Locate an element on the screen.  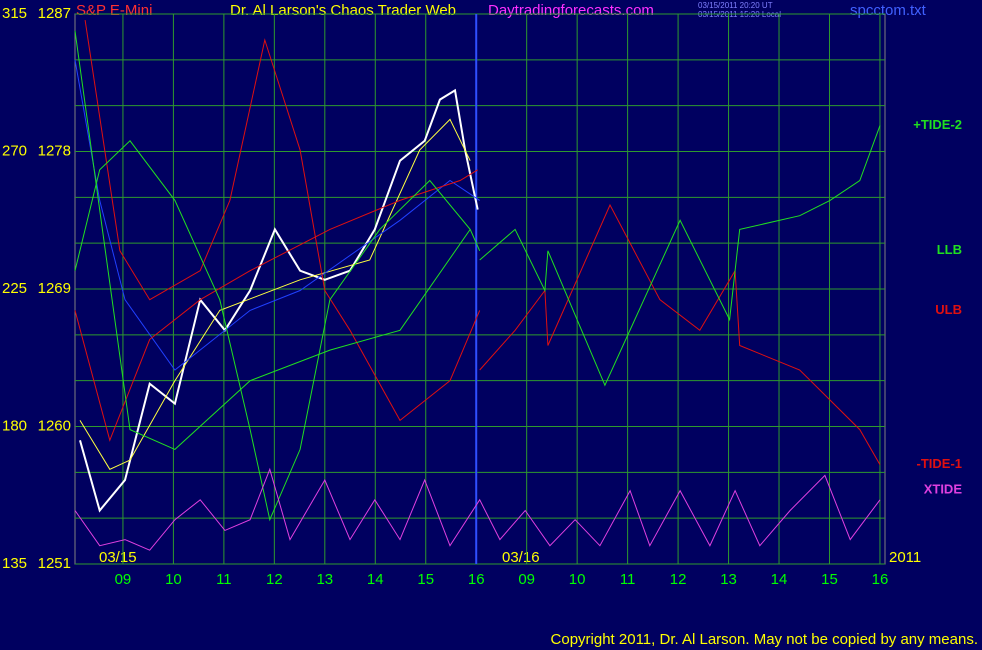
y-tick-label: 1278 is located at coordinates (54, 150).